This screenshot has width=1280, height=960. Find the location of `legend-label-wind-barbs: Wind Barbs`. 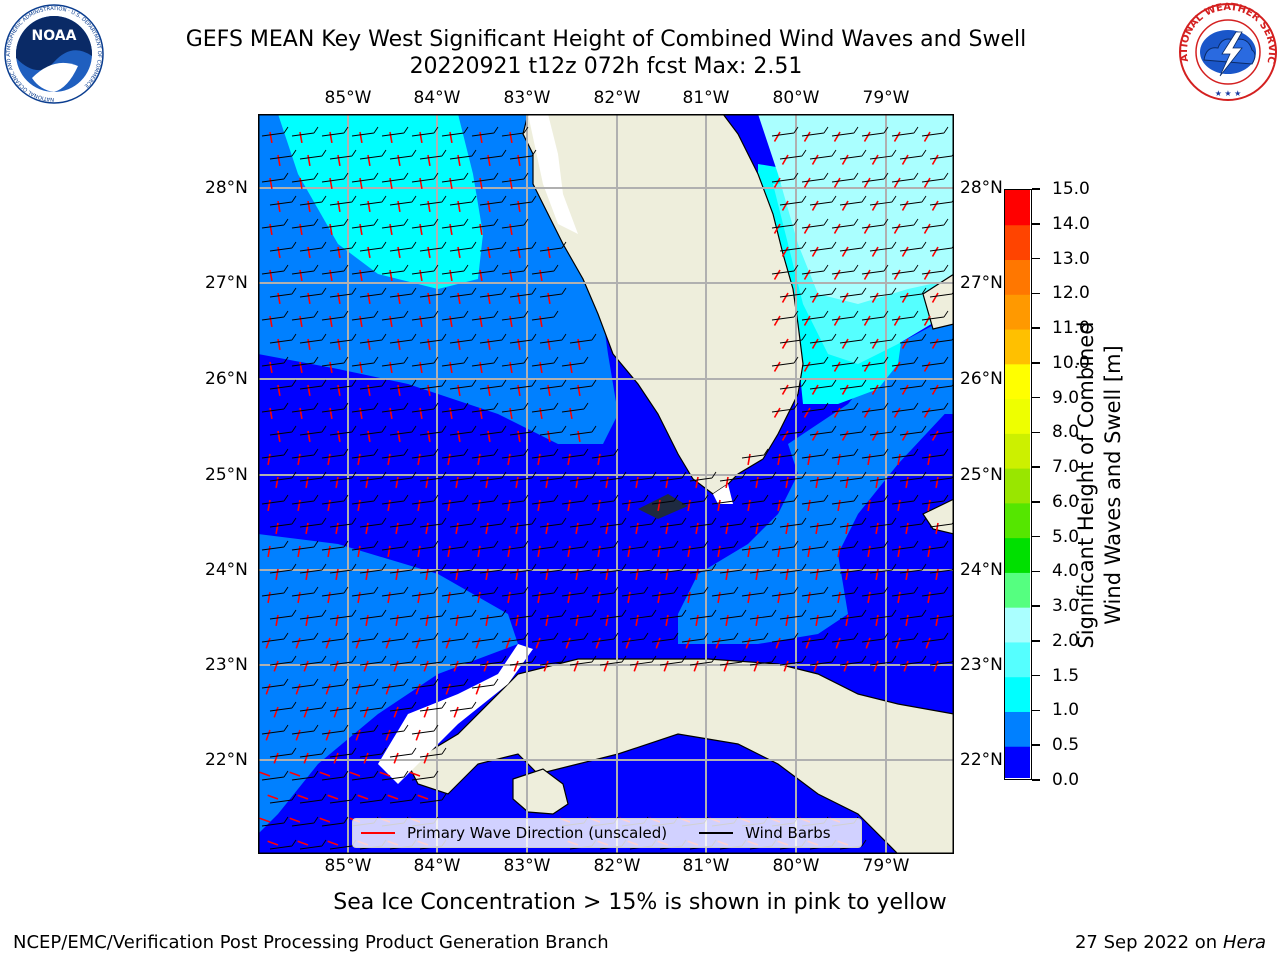

legend-label-wind-barbs: Wind Barbs is located at coordinates (788, 833).